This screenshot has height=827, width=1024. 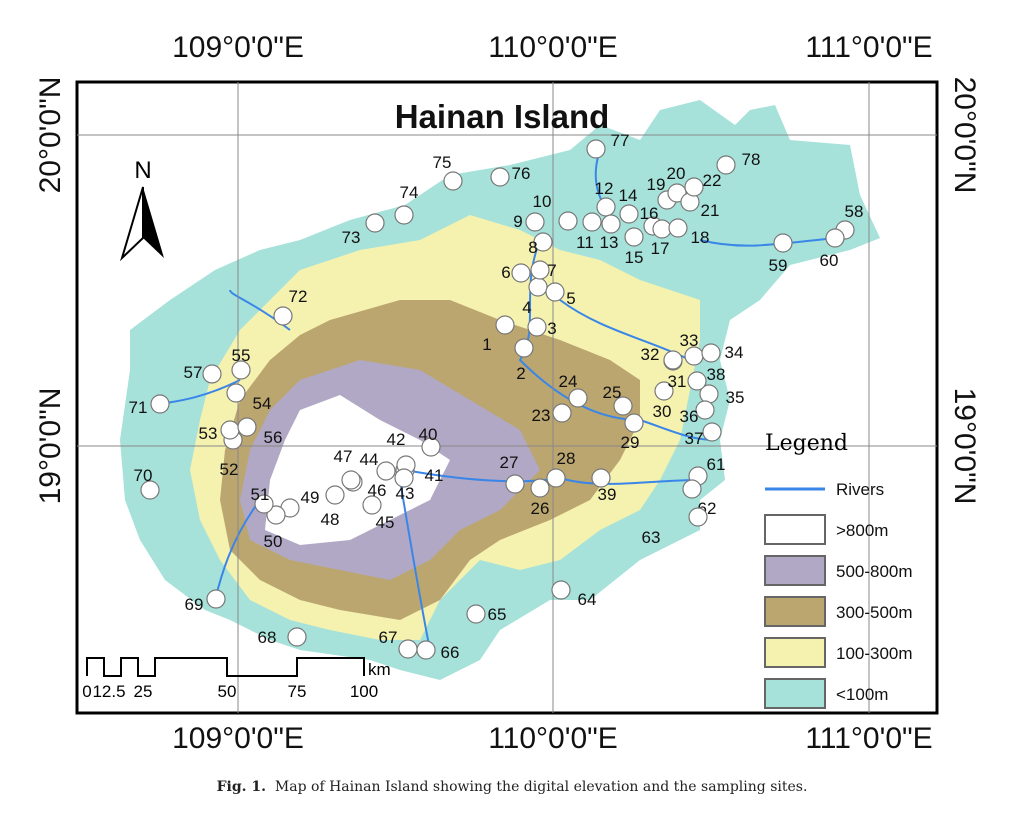 I want to click on legend-label: >800m, so click(x=862, y=530).